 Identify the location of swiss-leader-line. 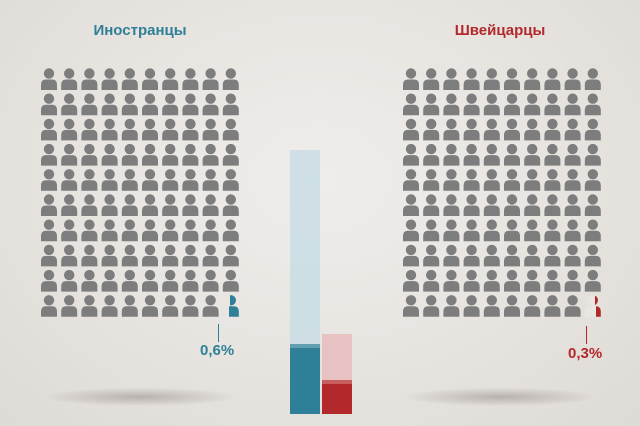
(586, 335).